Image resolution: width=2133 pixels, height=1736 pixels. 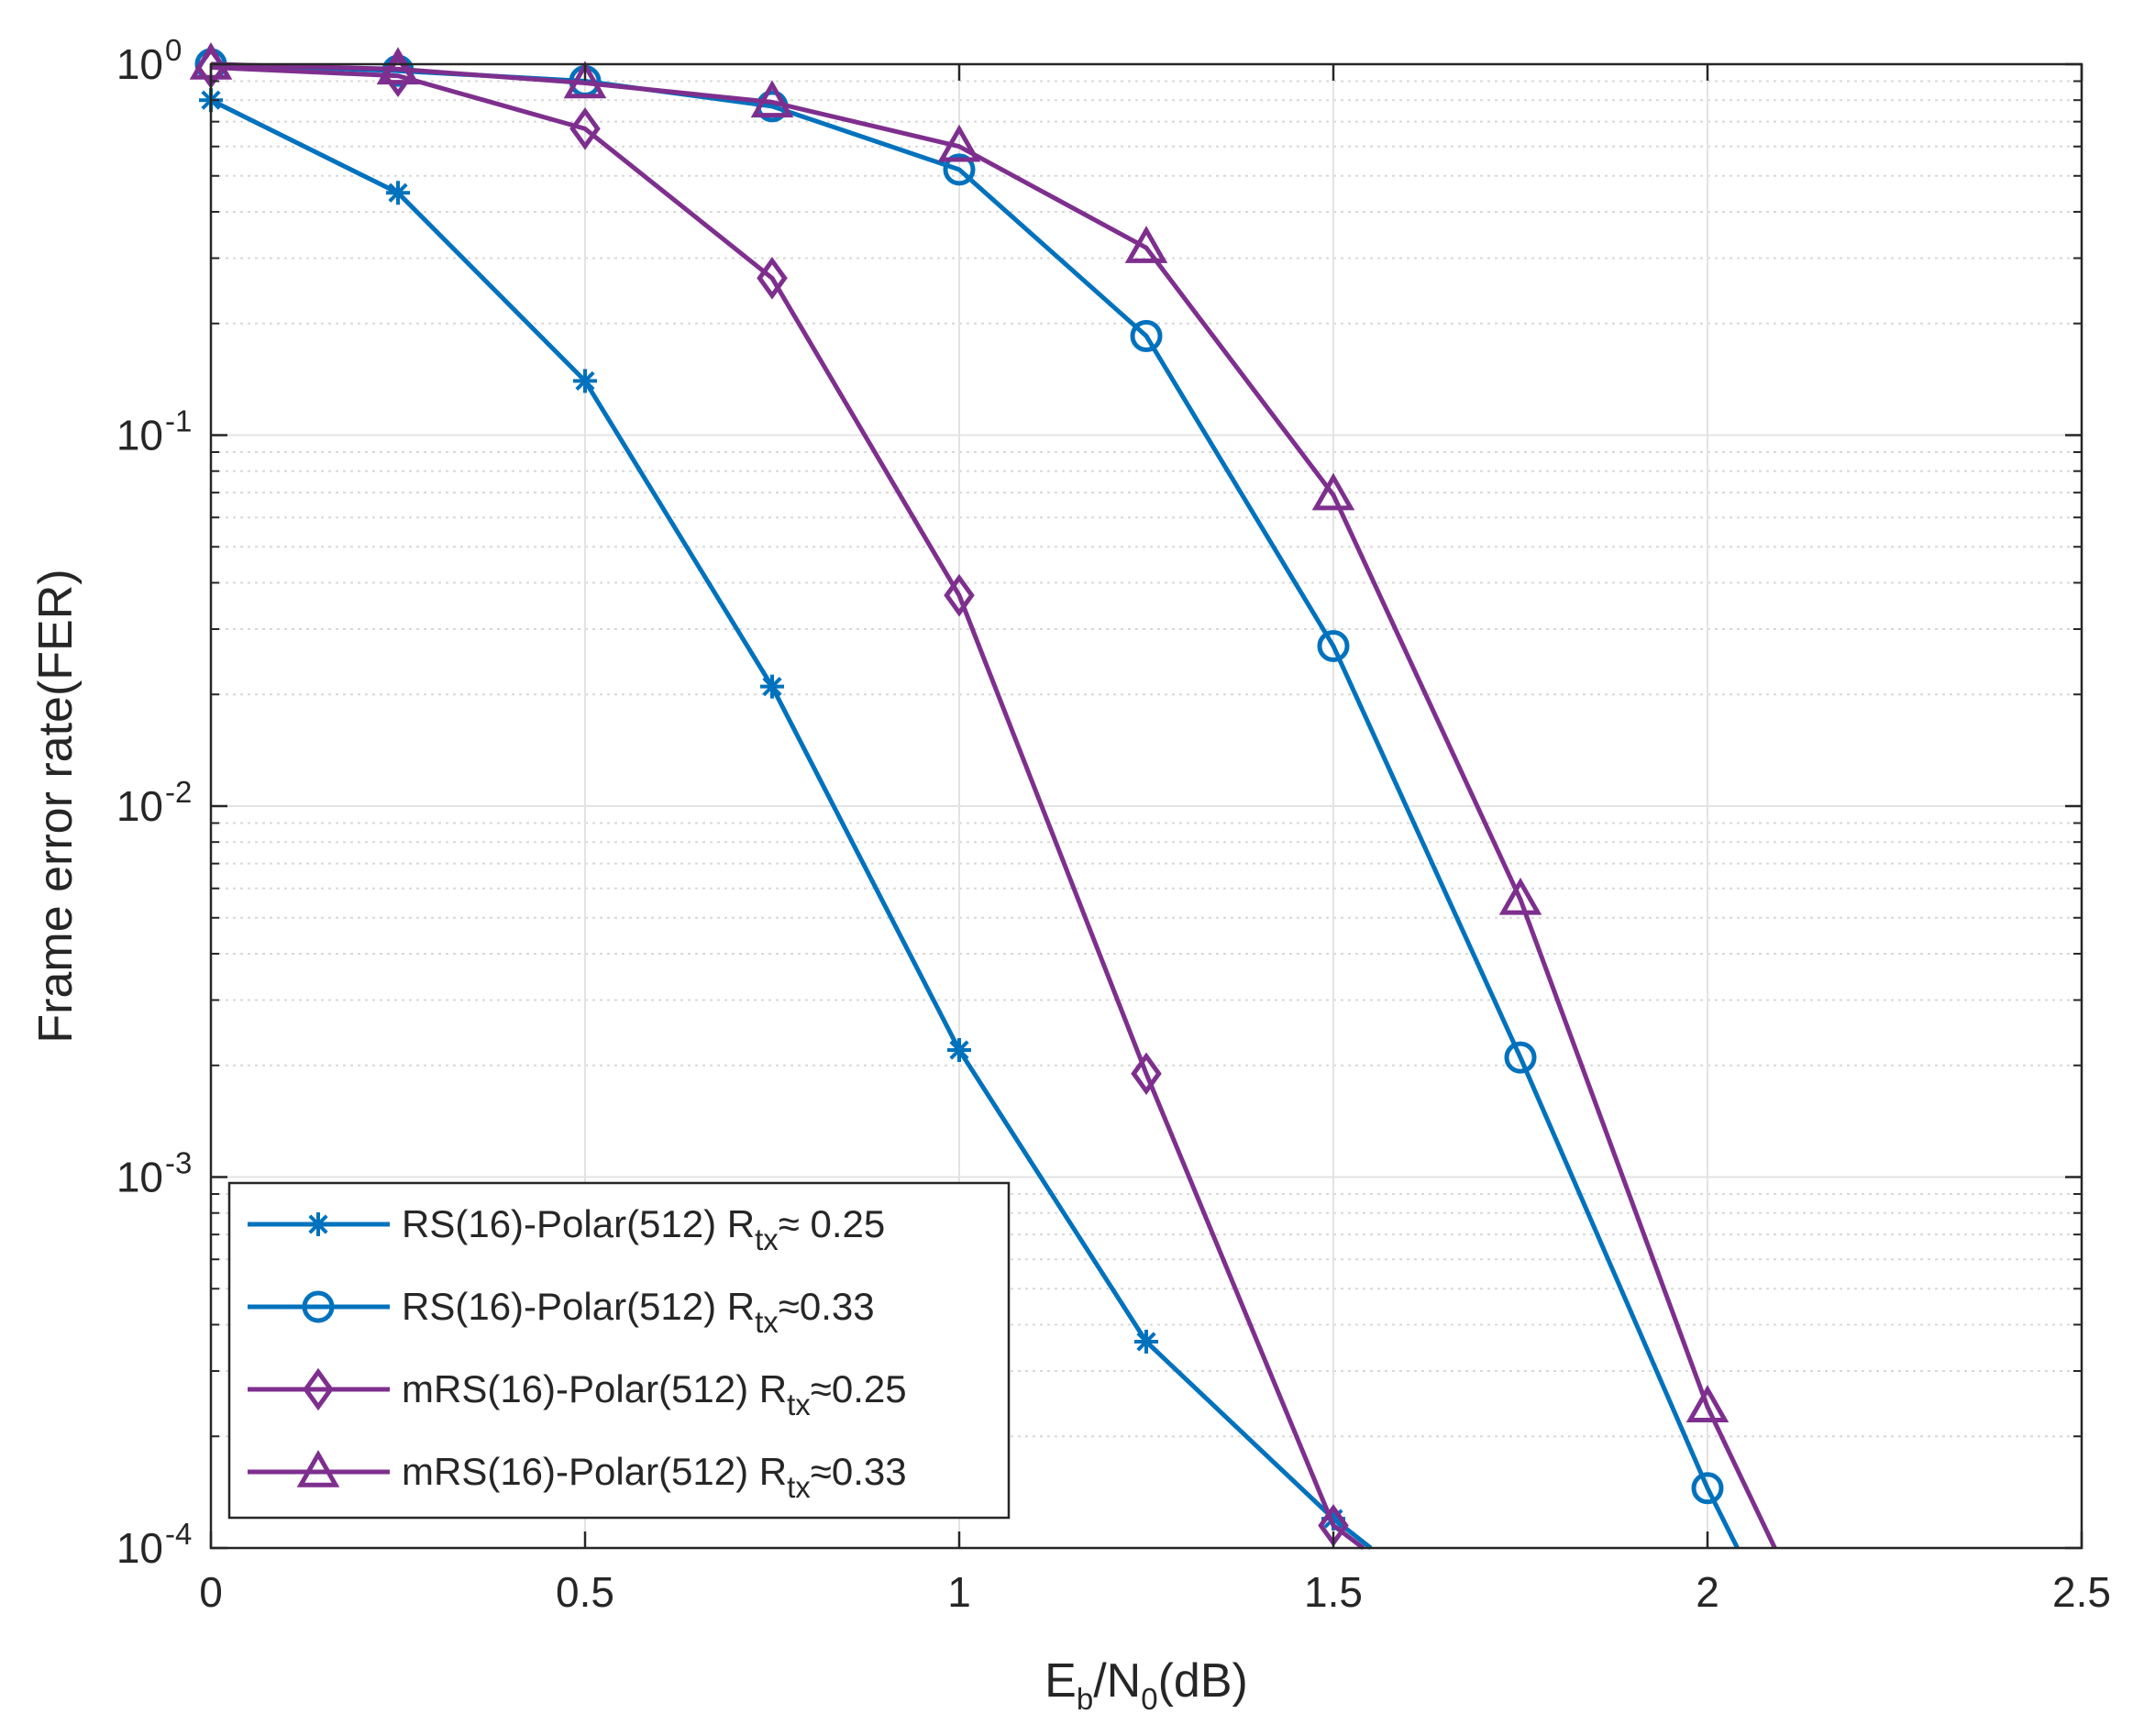 I want to click on x-tick-label: 0.5, so click(x=585, y=1592).